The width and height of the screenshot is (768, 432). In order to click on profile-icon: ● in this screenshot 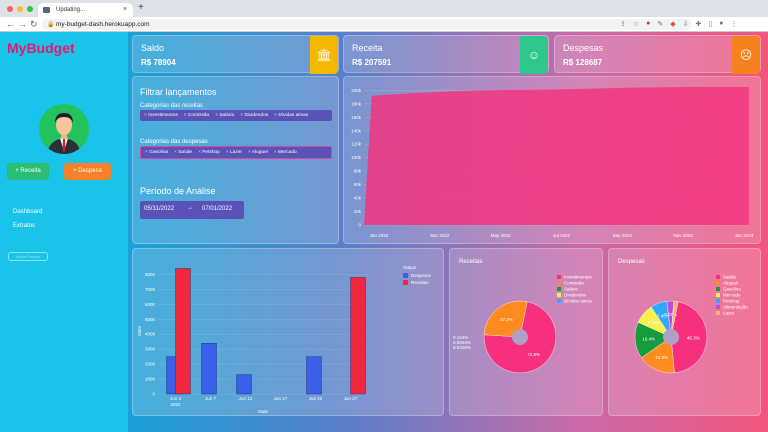, I will do `click(721, 23)`.